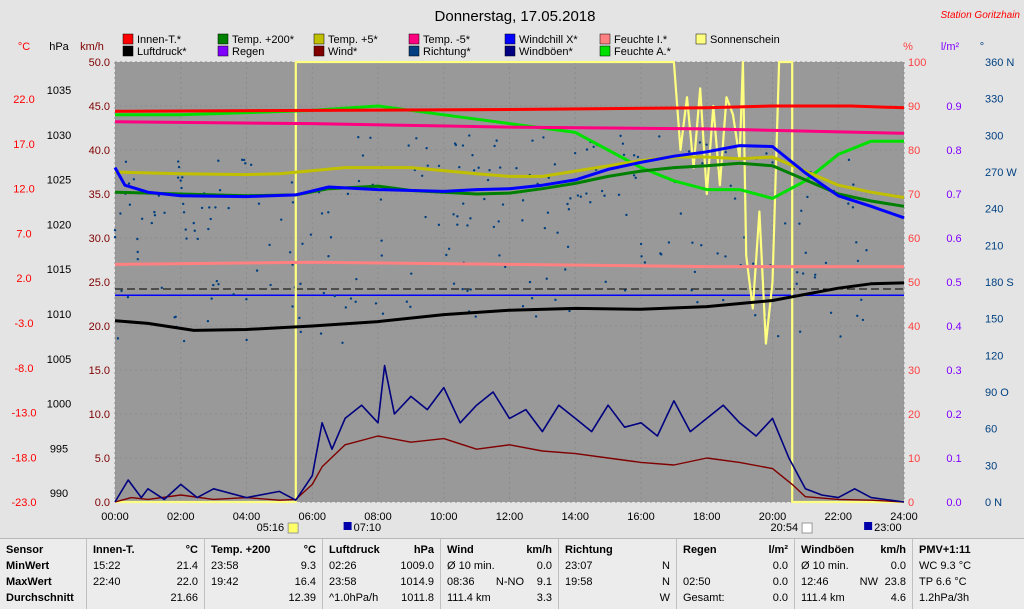 The image size is (1024, 609). I want to click on wind-tick-label: 5.0, so click(102, 459).